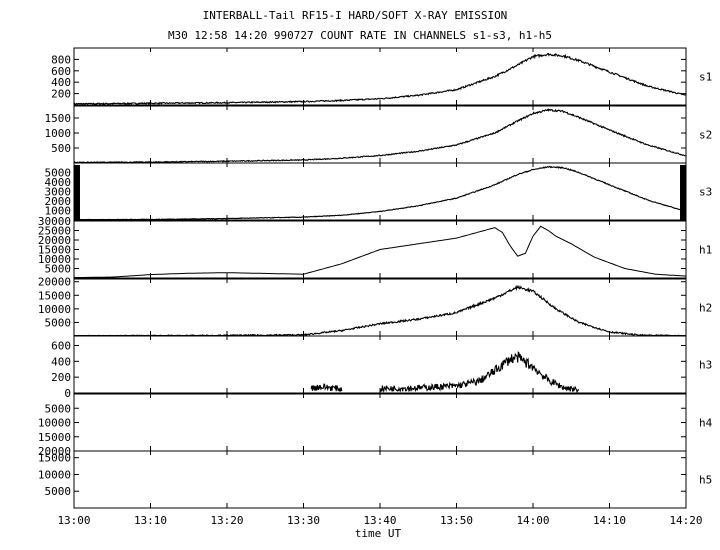 This screenshot has width=720, height=550. I want to click on panel-label-s3: s3, so click(705, 192).